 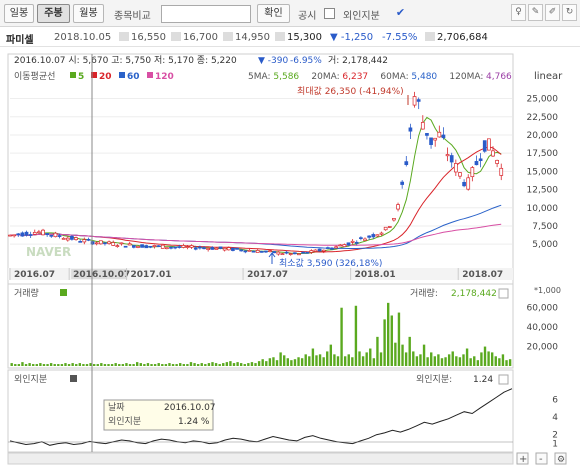 What do you see at coordinates (535, 12) in the screenshot?
I see `pencil-icon: ✎` at bounding box center [535, 12].